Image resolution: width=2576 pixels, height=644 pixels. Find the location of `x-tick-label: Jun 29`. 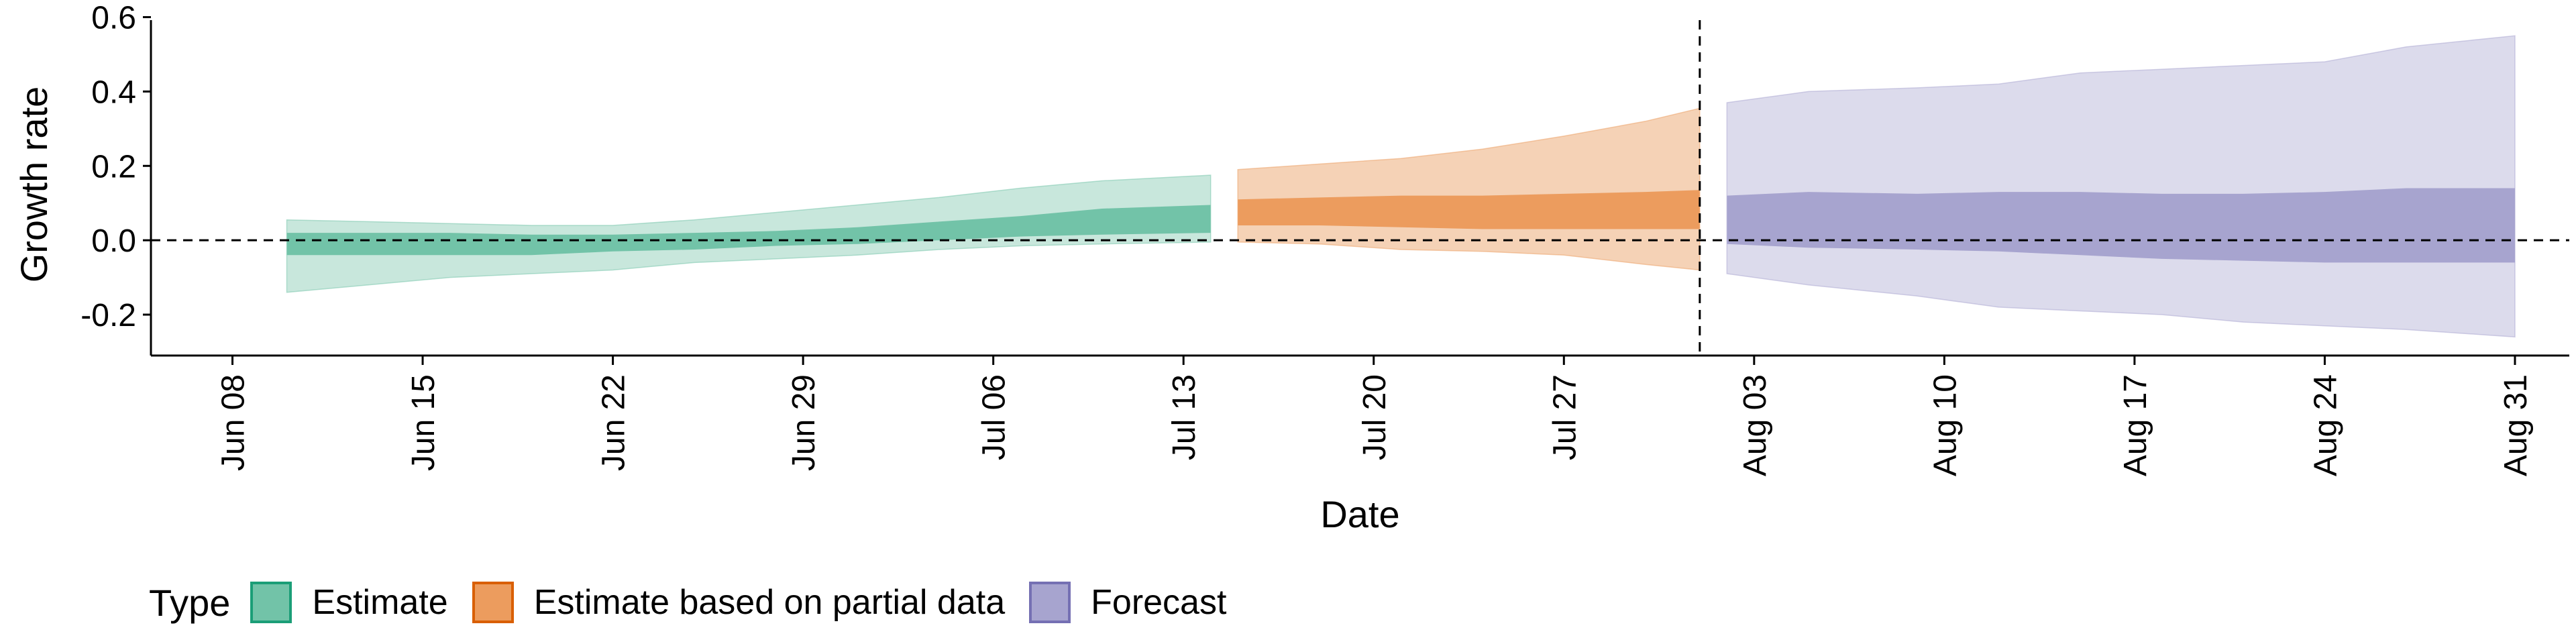

x-tick-label: Jun 29 is located at coordinates (804, 422).